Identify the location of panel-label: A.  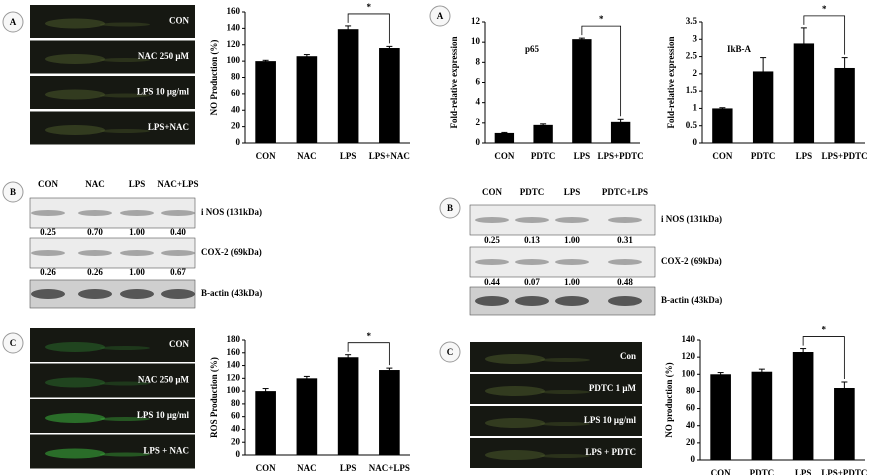
(440, 16).